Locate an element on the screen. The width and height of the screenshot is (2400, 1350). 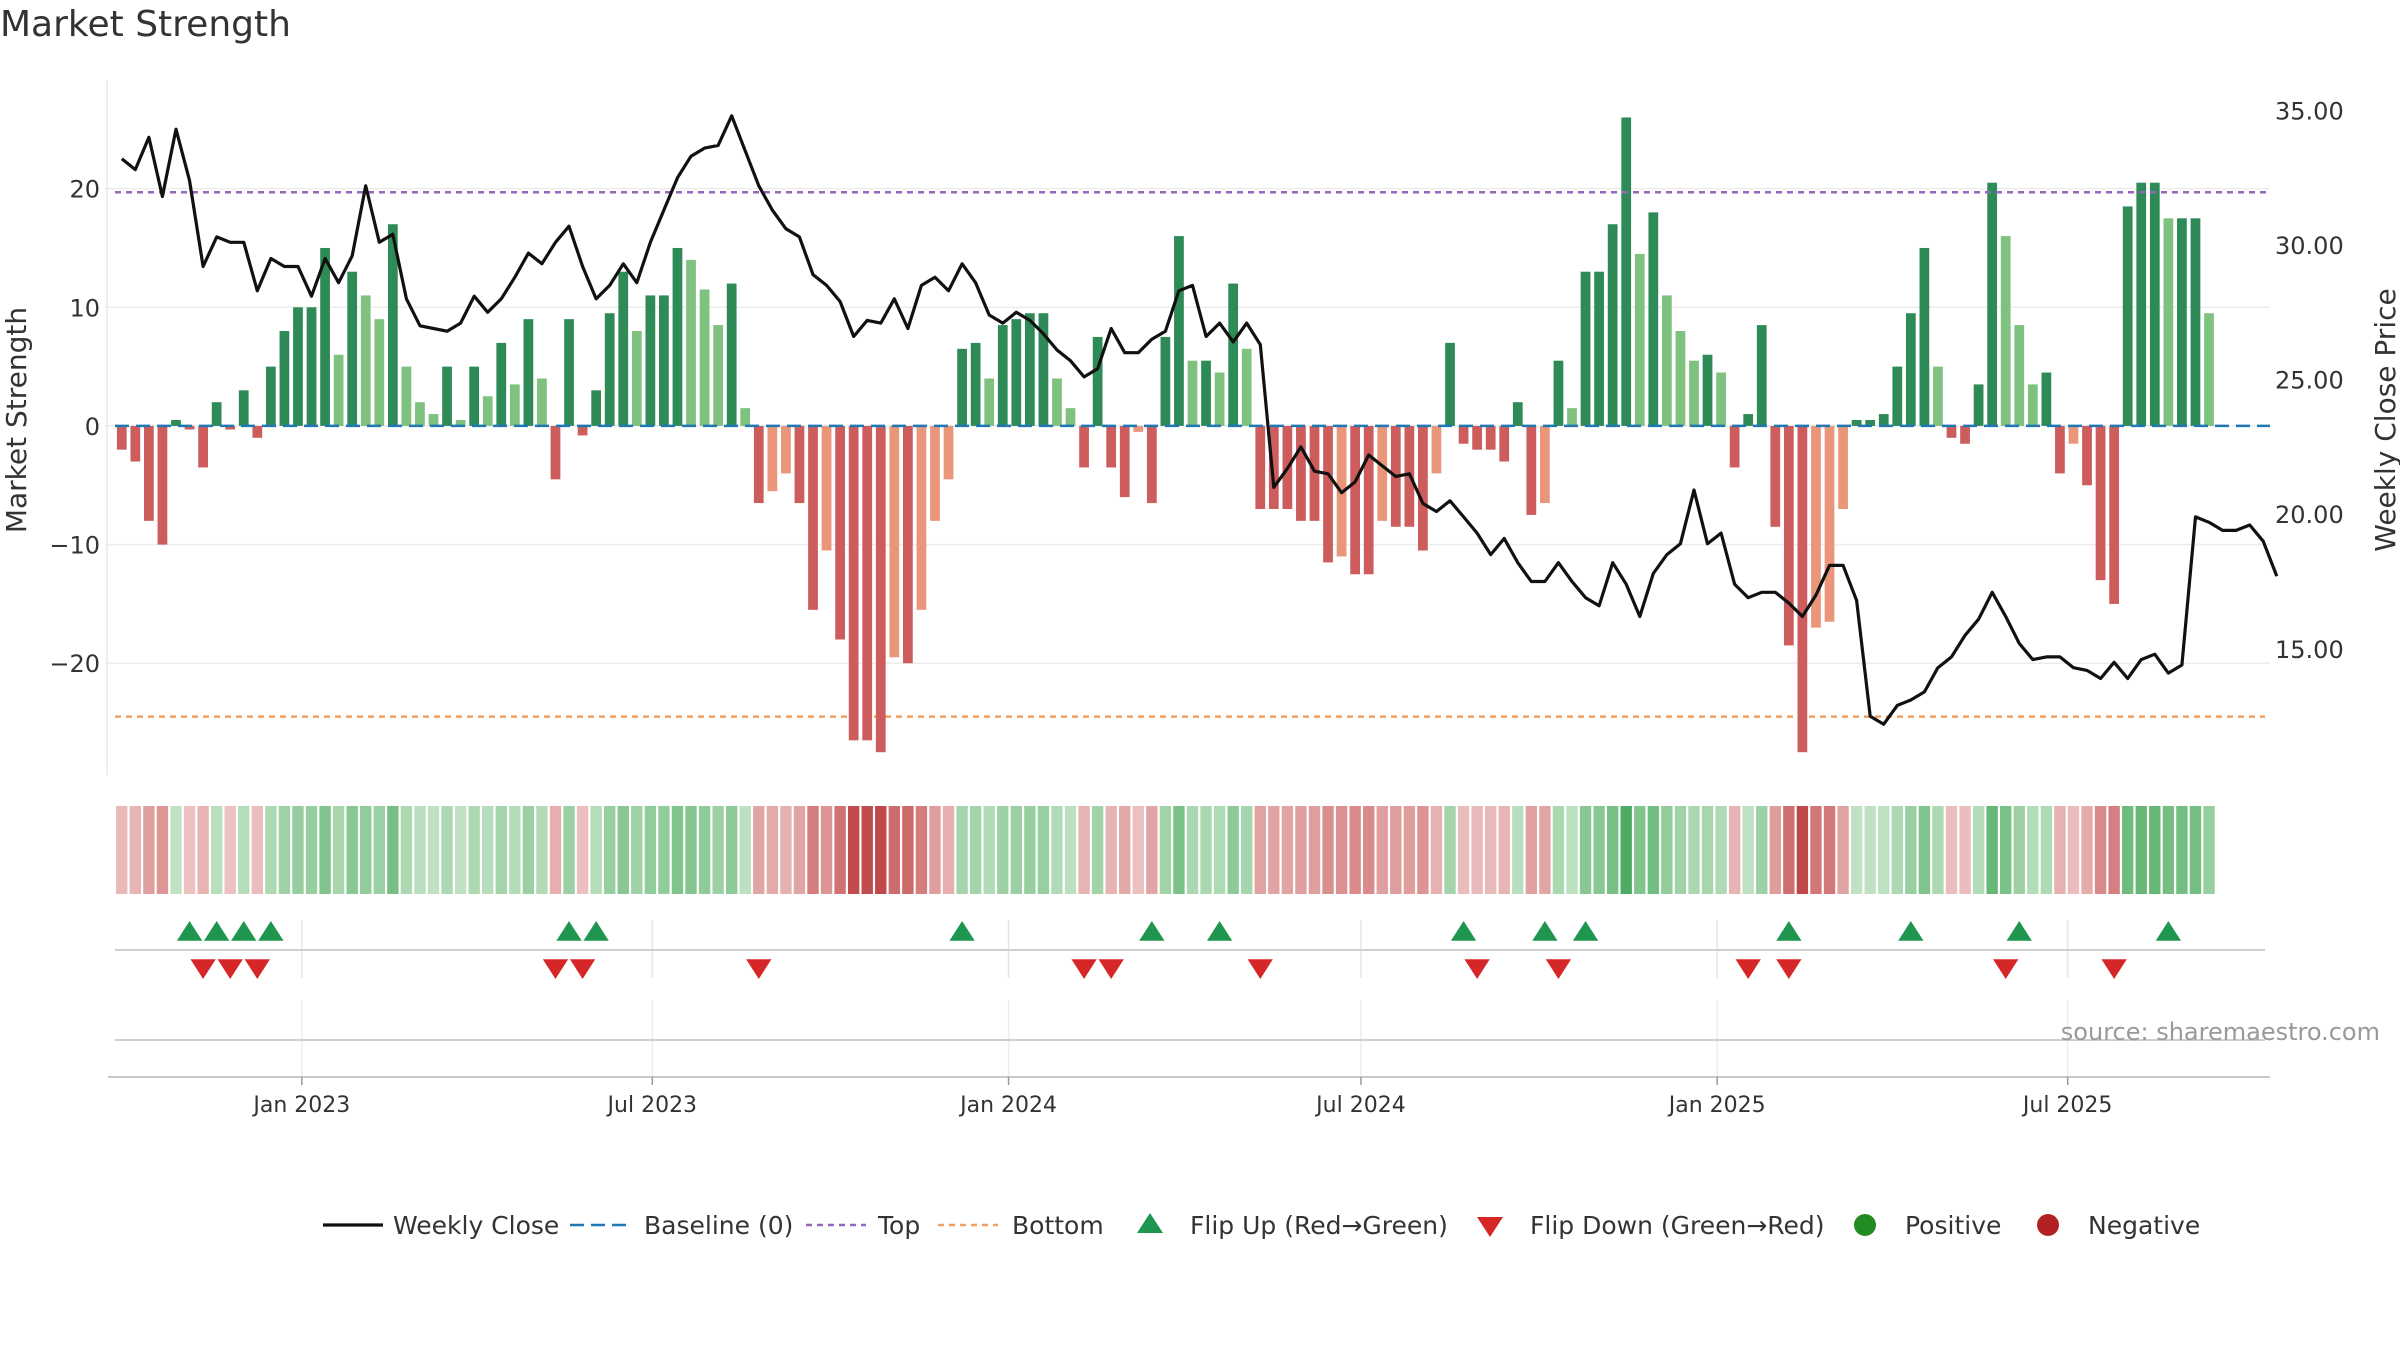
y2-tick-label: 25.00 is located at coordinates (2309, 381).